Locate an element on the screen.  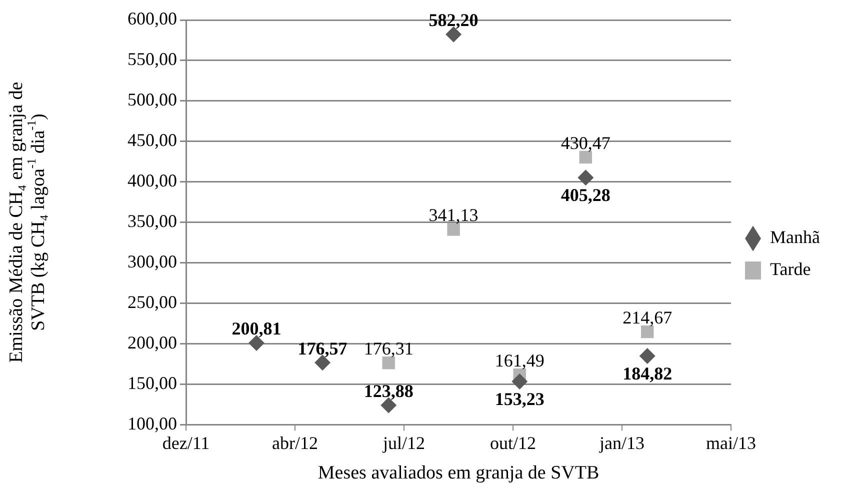
legend-label: Tarde is located at coordinates (790, 269).